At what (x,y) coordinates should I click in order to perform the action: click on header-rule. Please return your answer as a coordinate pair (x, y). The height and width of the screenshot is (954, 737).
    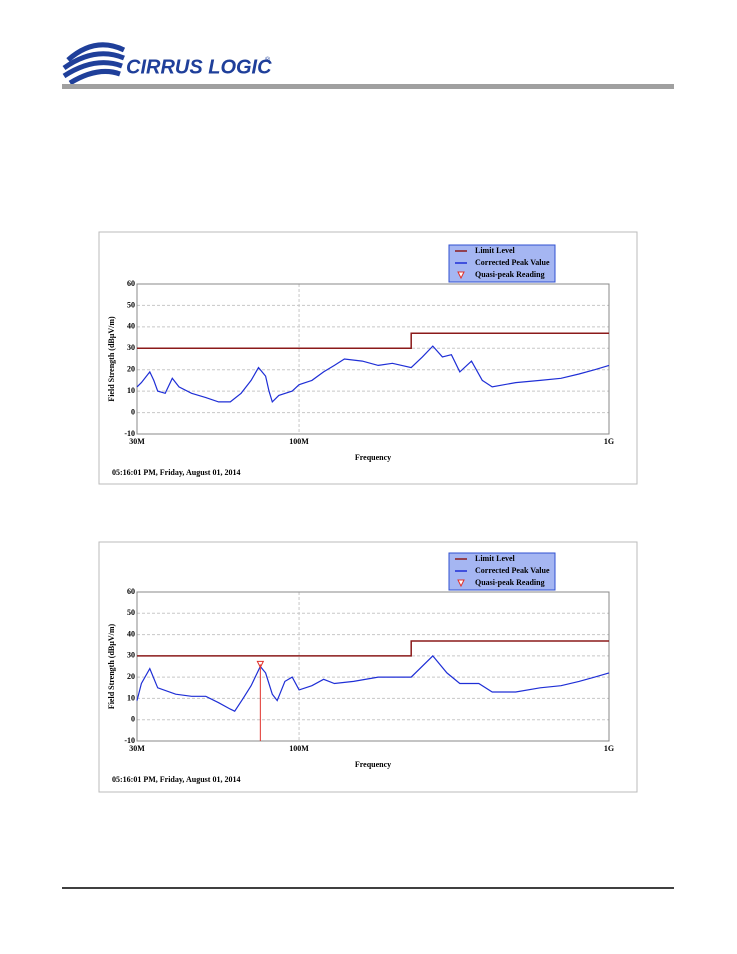
    Looking at the image, I should click on (368, 86).